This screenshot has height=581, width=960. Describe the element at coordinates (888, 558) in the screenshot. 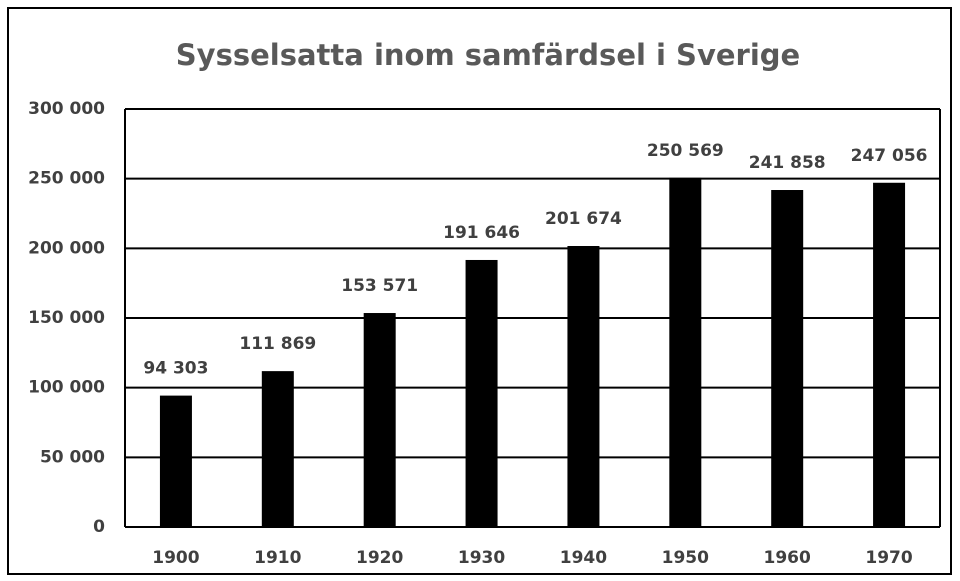

I see `x-tick-label: 1970` at that location.